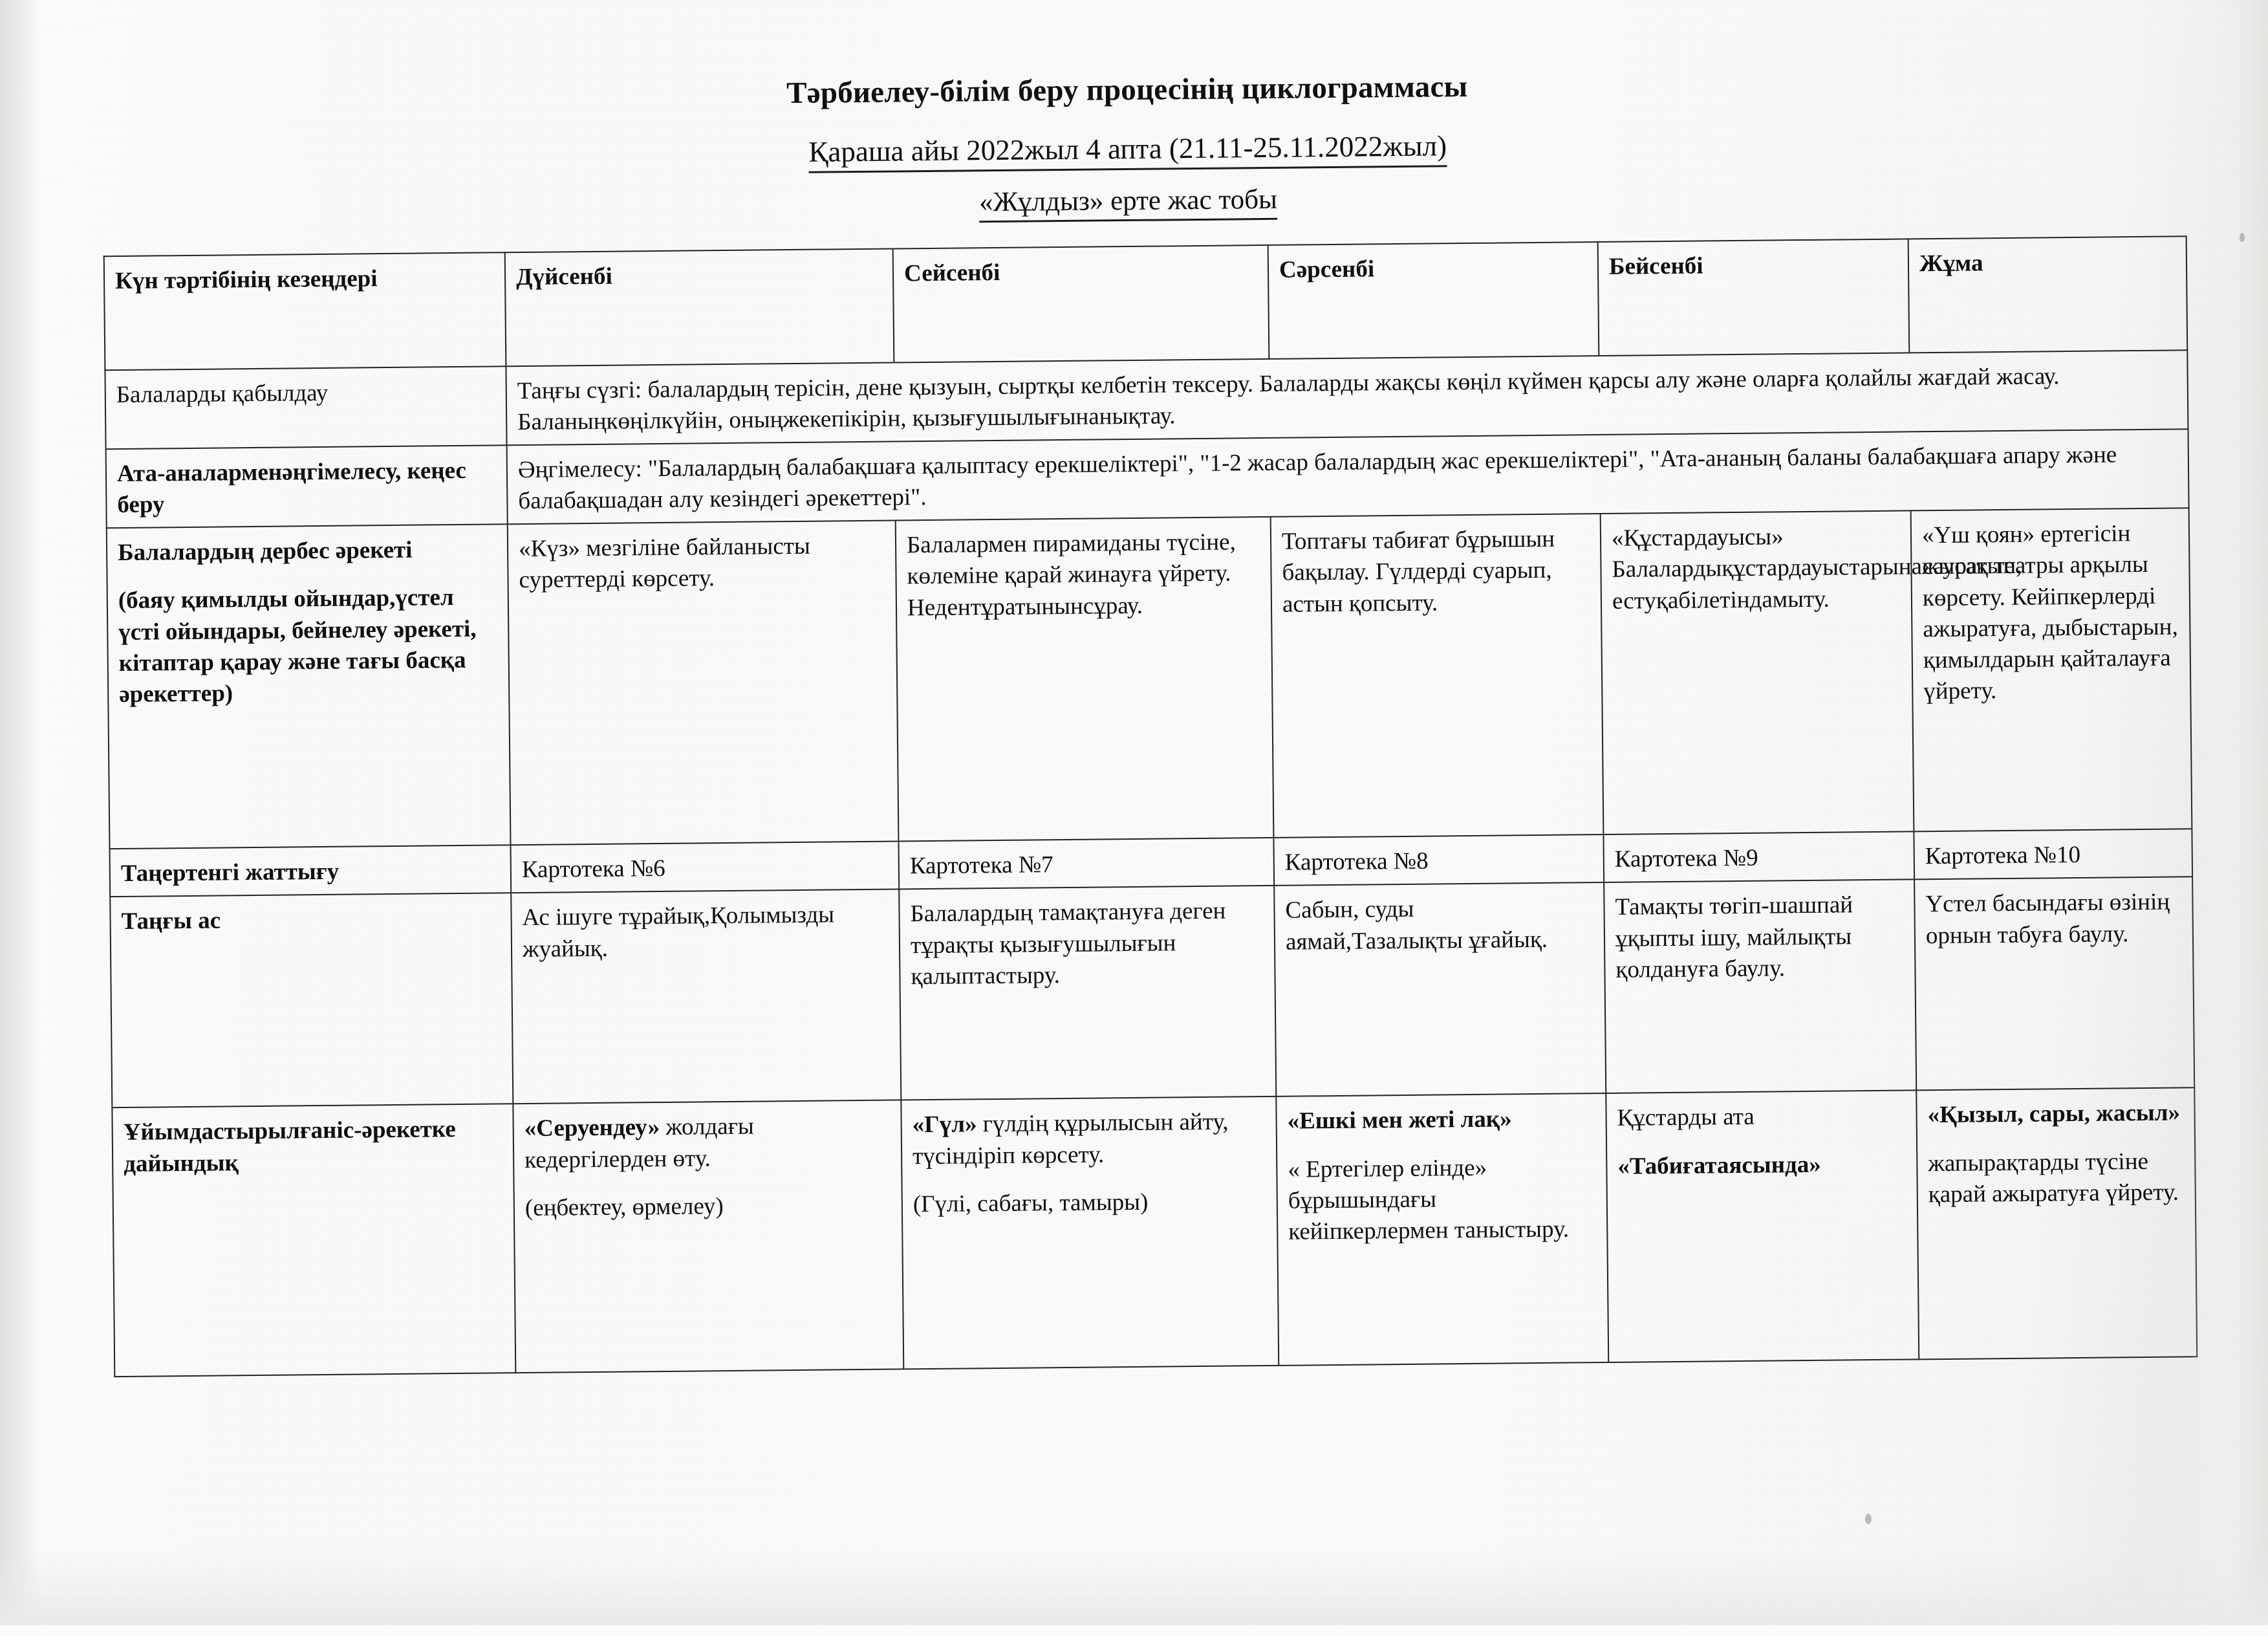 The height and width of the screenshot is (1636, 2268). What do you see at coordinates (313, 1240) in the screenshot?
I see `row-label-organized-activity-prep: Ұйымдастырылғаніс-әрекетке дайындық` at bounding box center [313, 1240].